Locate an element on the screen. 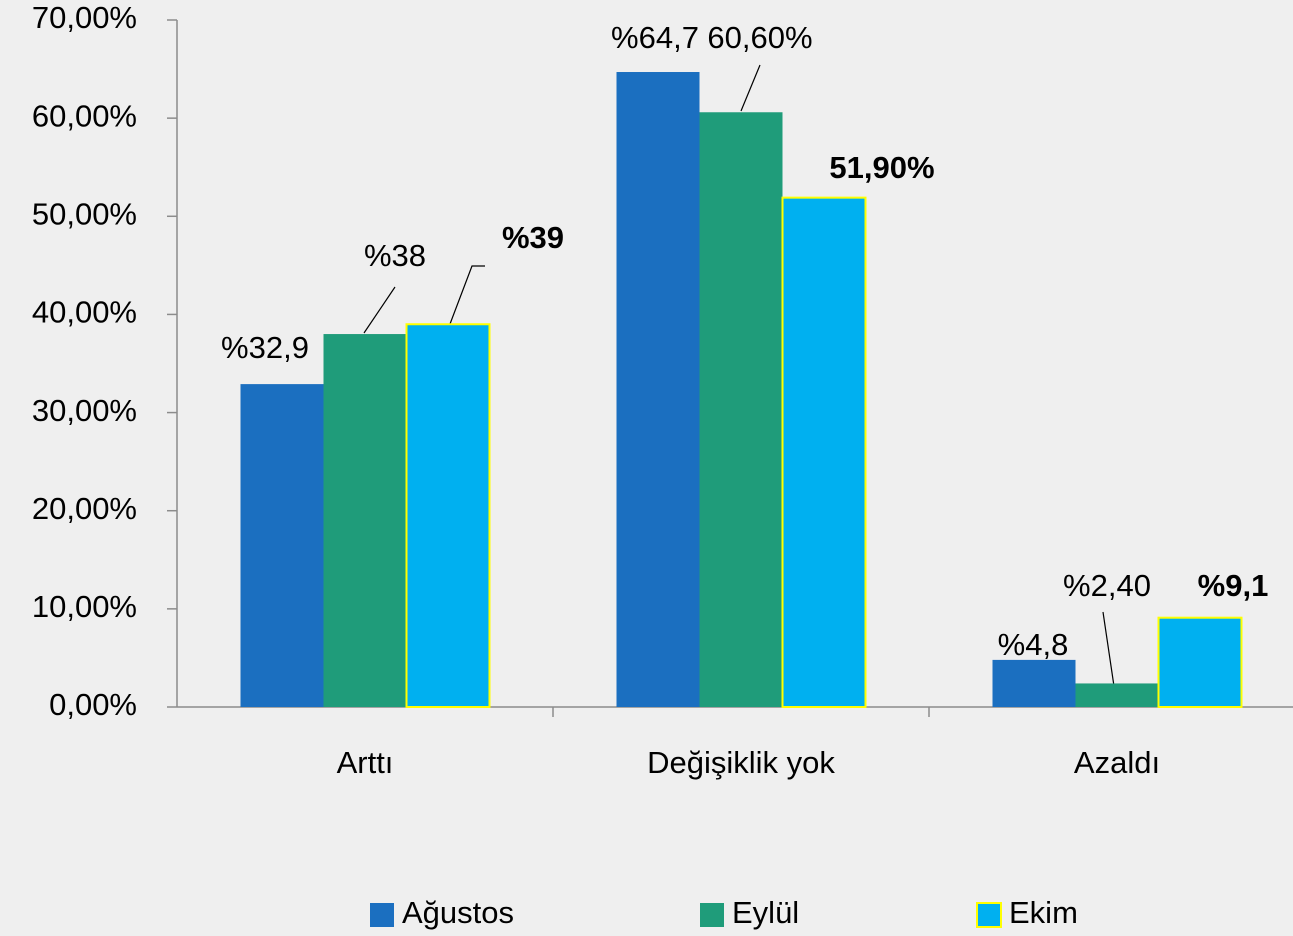 Image resolution: width=1293 pixels, height=936 pixels. data-label: %2,40 is located at coordinates (1107, 585).